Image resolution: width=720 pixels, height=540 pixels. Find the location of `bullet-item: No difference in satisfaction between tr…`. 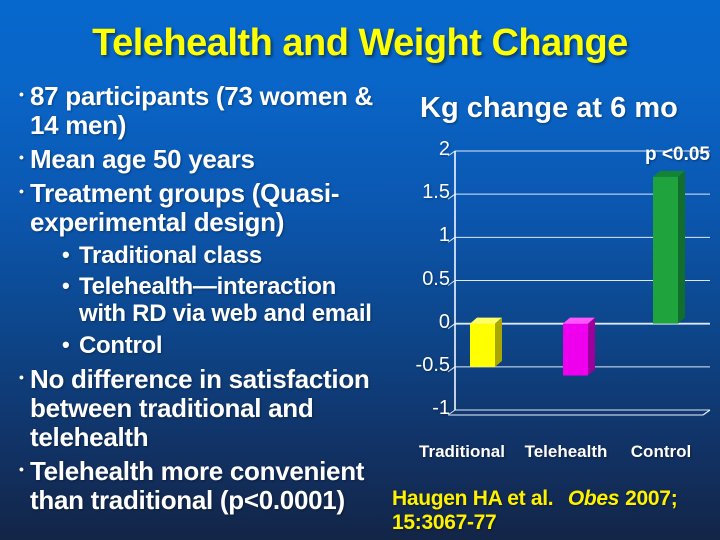

bullet-item: No difference in satisfaction between tr… is located at coordinates (210, 408).